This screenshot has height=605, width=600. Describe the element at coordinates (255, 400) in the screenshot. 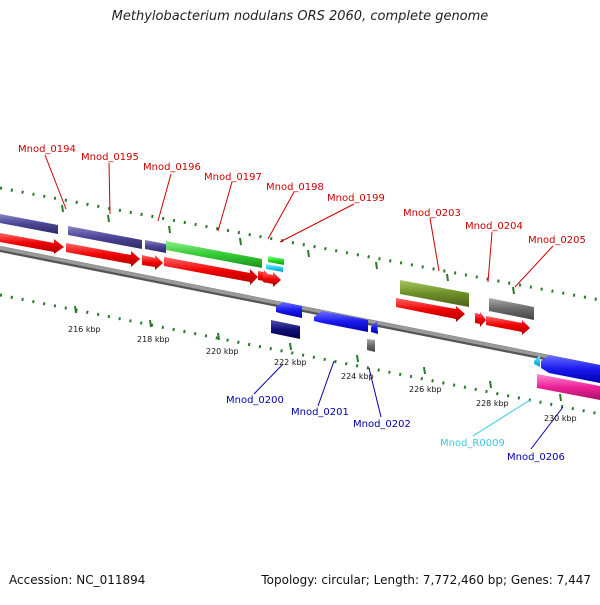

I see `gene-label: Mnod_0200` at that location.